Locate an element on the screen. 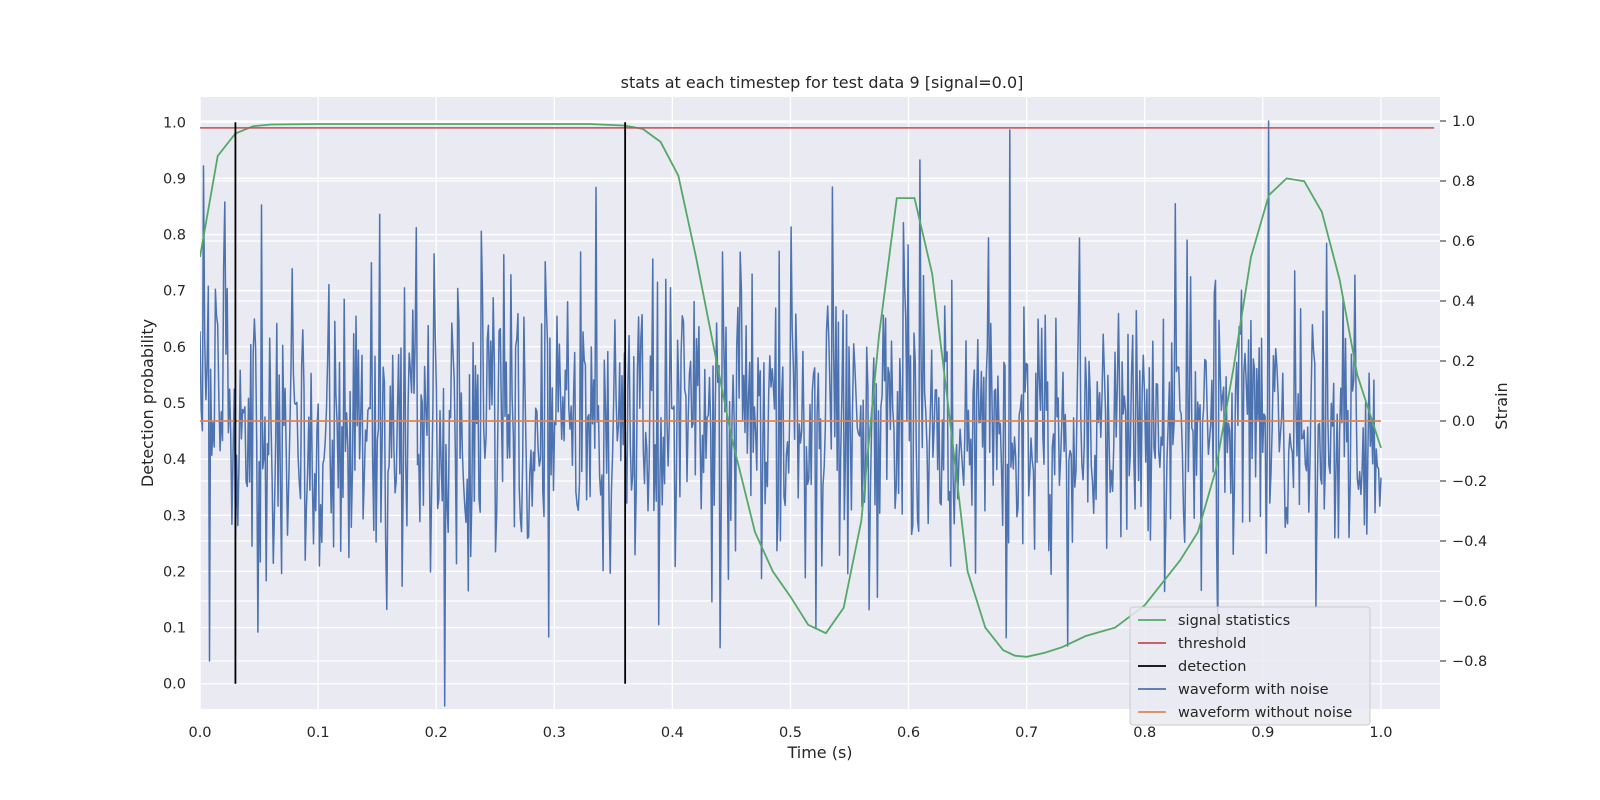 This screenshot has width=1600, height=800. x-tick-label: 0.1 is located at coordinates (318, 733).